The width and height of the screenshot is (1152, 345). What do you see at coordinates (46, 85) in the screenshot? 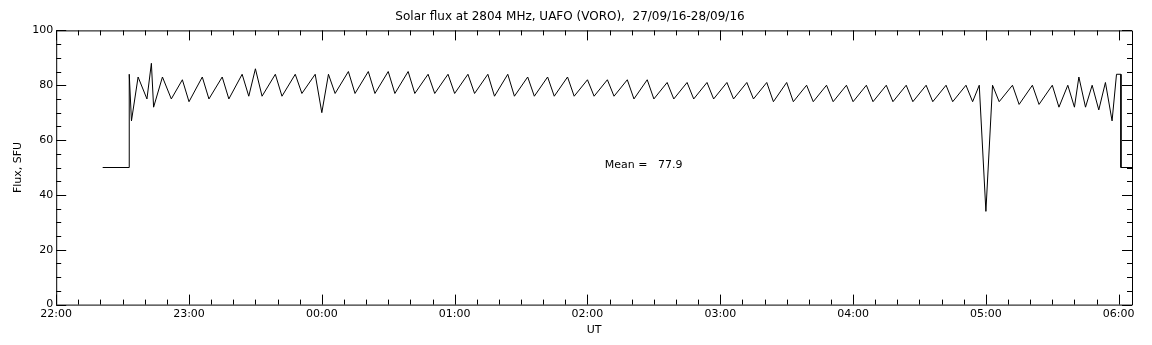
I see `y-tick-label: 80` at bounding box center [46, 85].